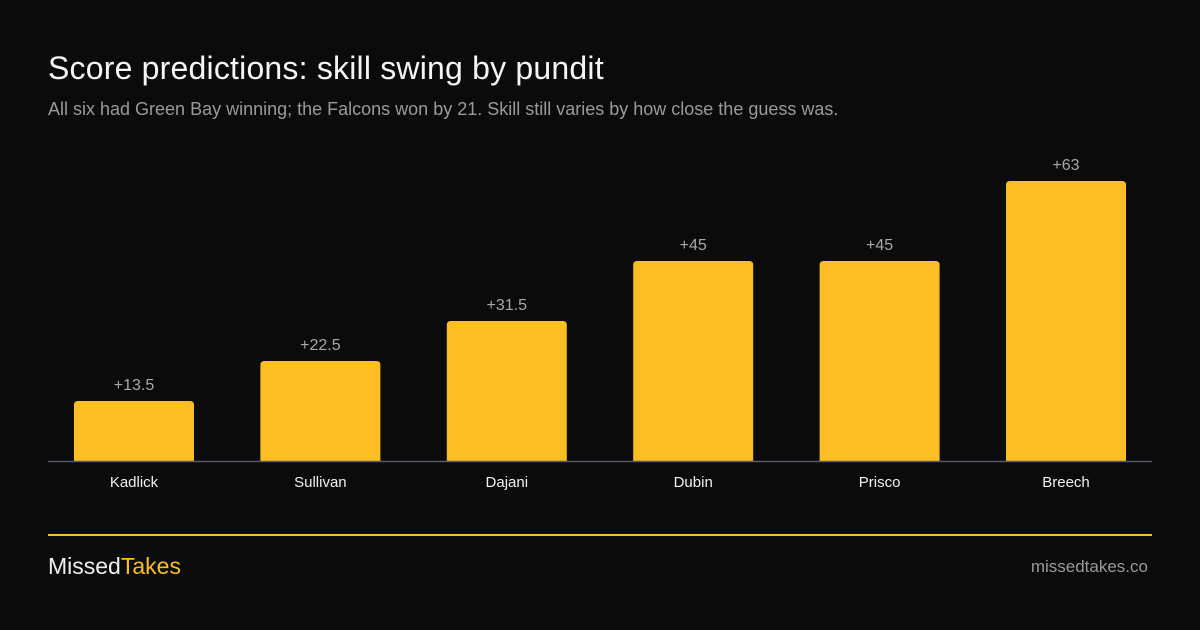 Image resolution: width=1200 pixels, height=630 pixels. What do you see at coordinates (320, 411) in the screenshot?
I see `bar-sullivan` at bounding box center [320, 411].